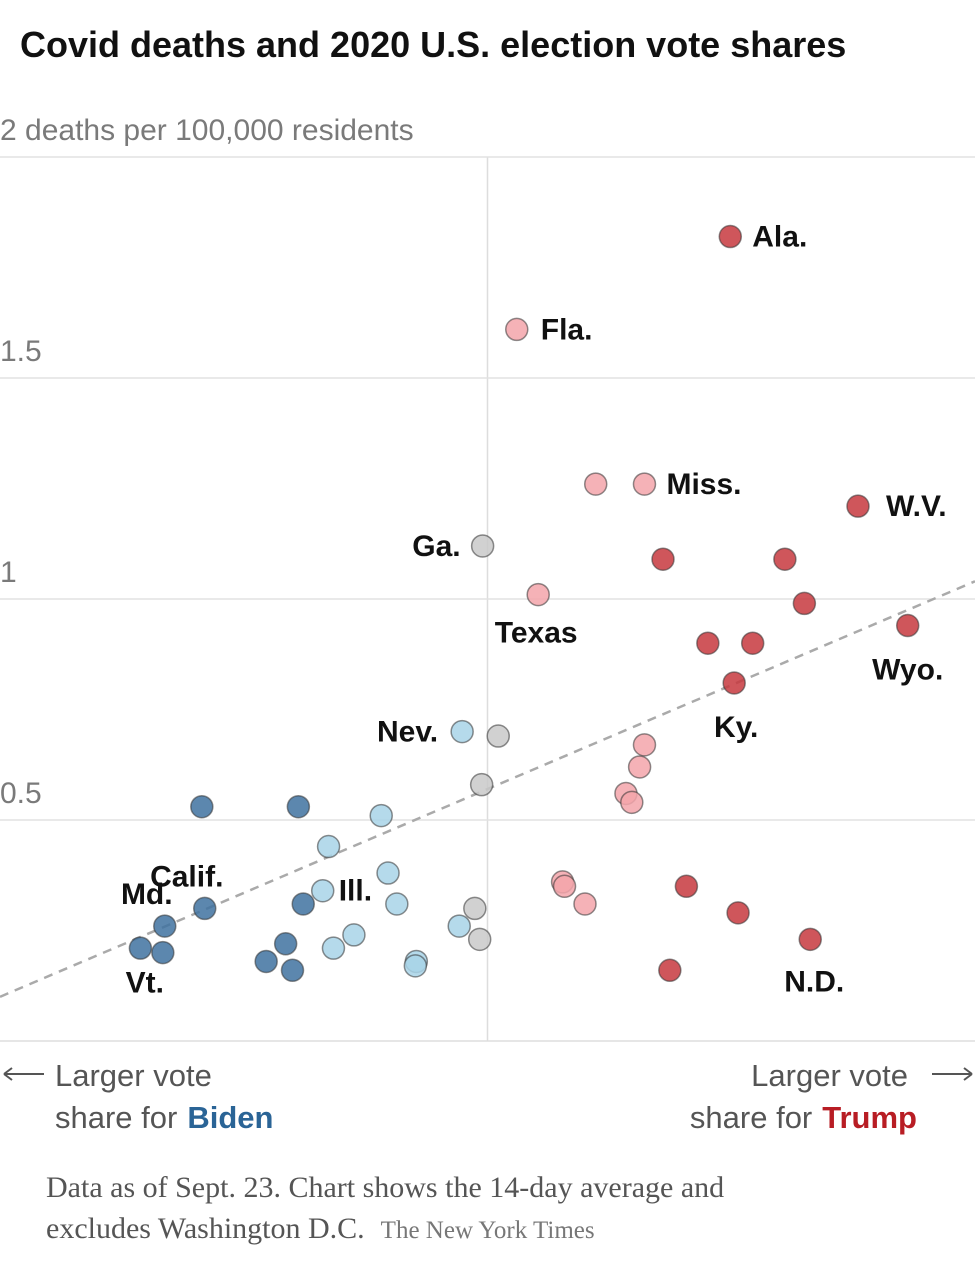  Describe the element at coordinates (916, 506) in the screenshot. I see `point-label: W.V.` at that location.